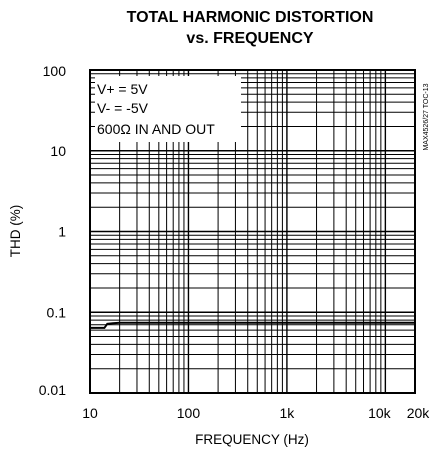  I want to click on y-tick-labels: 100 10 1 0.1 0.01, so click(52, 230).